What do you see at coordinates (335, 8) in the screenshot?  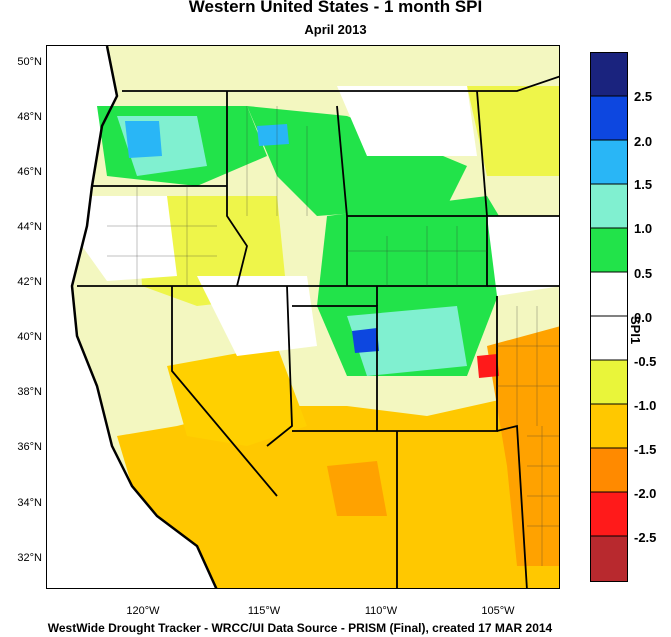 I see `map-title: Western United States - 1 month SPI` at bounding box center [335, 8].